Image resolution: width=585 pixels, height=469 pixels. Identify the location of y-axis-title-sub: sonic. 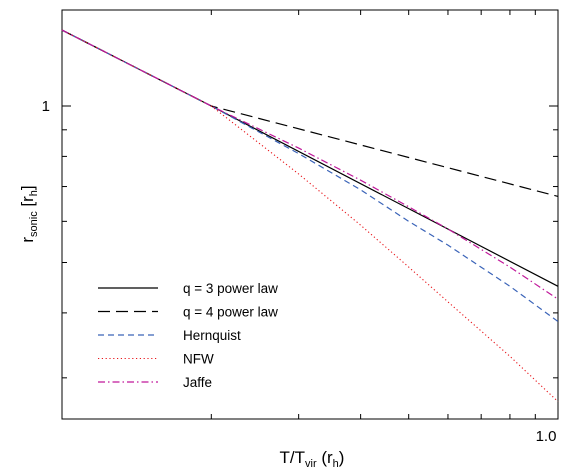
(34, 224).